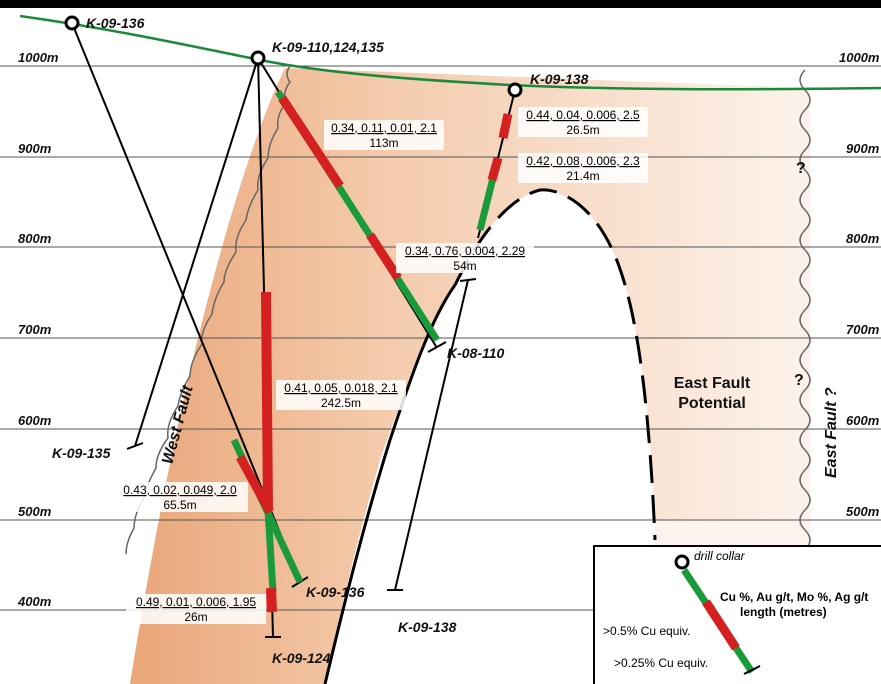  What do you see at coordinates (661, 663) in the screenshot?
I see `legend-low-grade: >0.25% Cu equiv.` at bounding box center [661, 663].